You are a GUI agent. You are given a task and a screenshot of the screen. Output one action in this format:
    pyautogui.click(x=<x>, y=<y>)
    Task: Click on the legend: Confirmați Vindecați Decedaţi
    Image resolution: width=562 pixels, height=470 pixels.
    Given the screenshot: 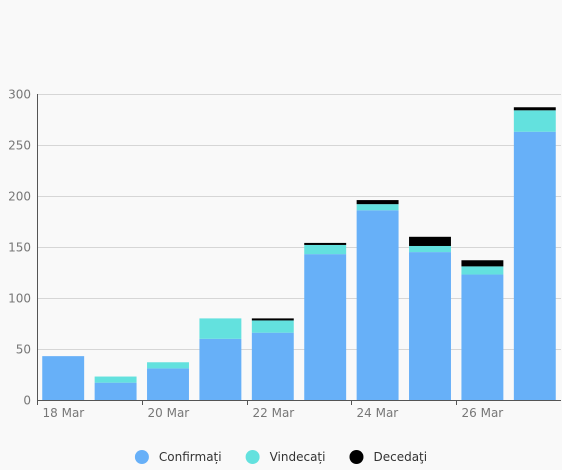 What is the action you would take?
    pyautogui.click(x=280, y=457)
    